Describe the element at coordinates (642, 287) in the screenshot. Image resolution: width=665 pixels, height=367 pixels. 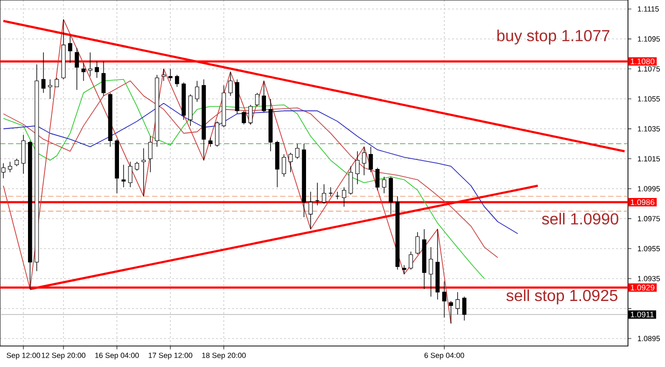
I see `ref-line-label: 1.0929` at that location.